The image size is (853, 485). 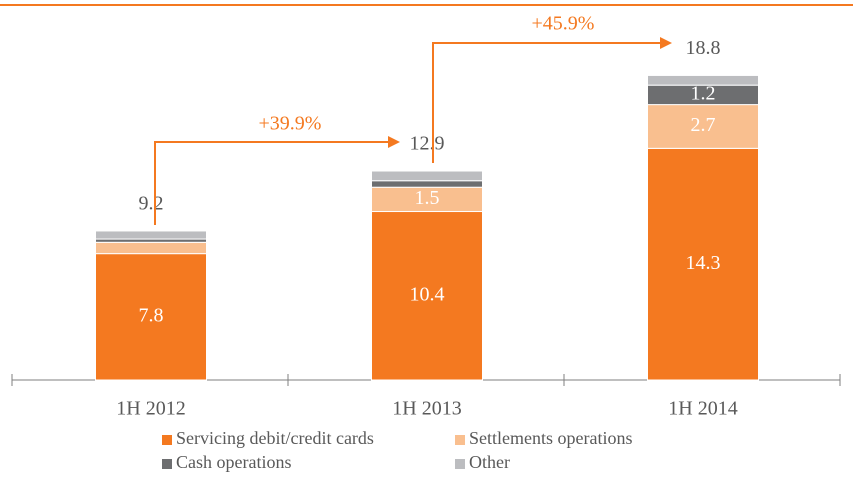 What do you see at coordinates (702, 409) in the screenshot?
I see `x-tick-label: 1H 2014` at bounding box center [702, 409].